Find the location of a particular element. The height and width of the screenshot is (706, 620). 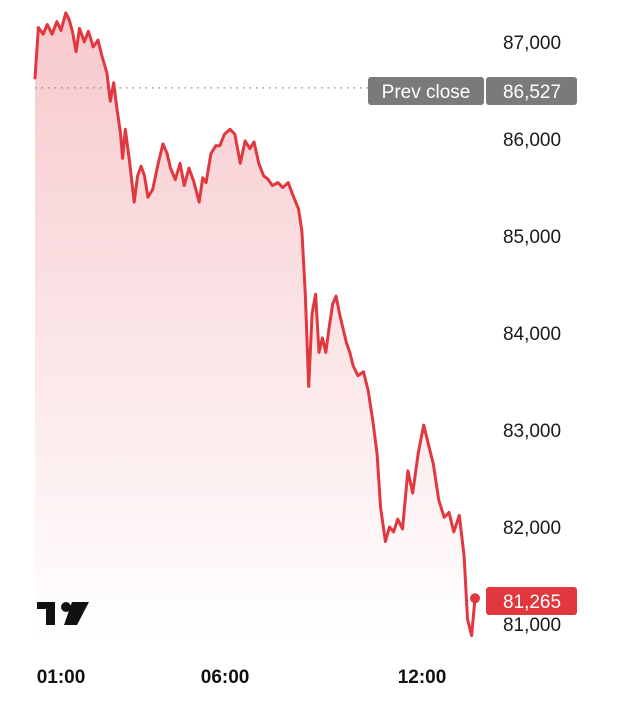

y-tick-label: 81,000 is located at coordinates (532, 625).